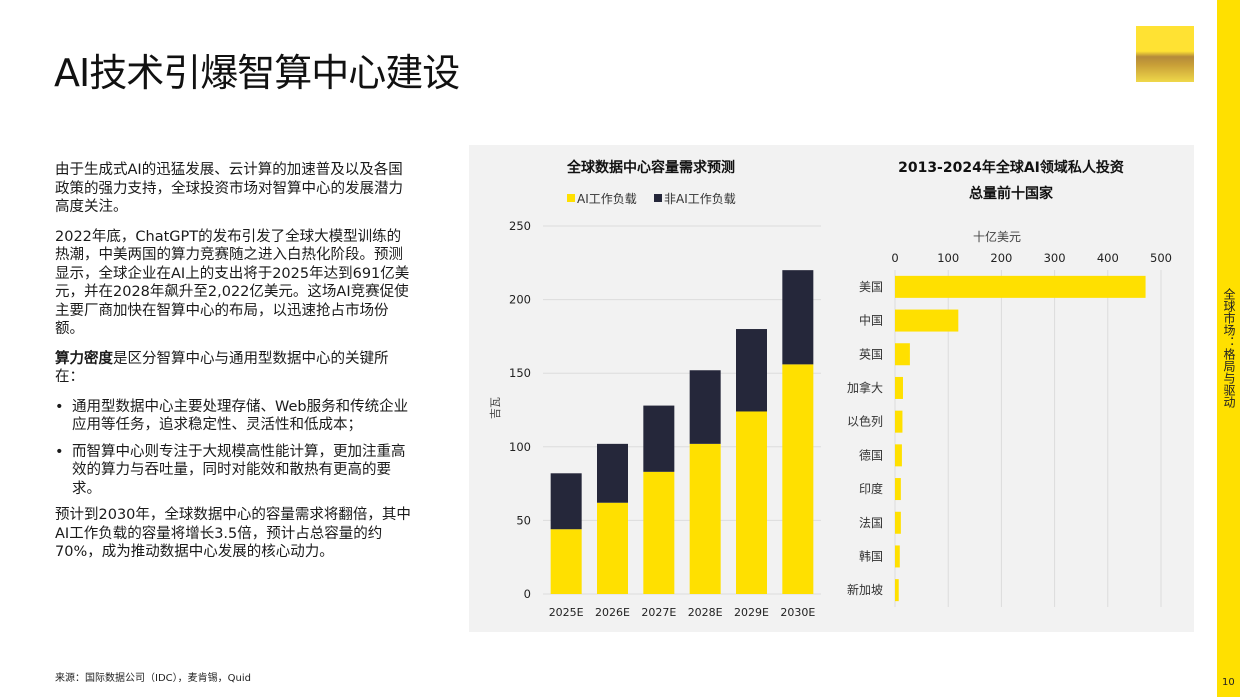  Describe the element at coordinates (700, 199) in the screenshot. I see `legend-label: 非AI工作负载` at that location.